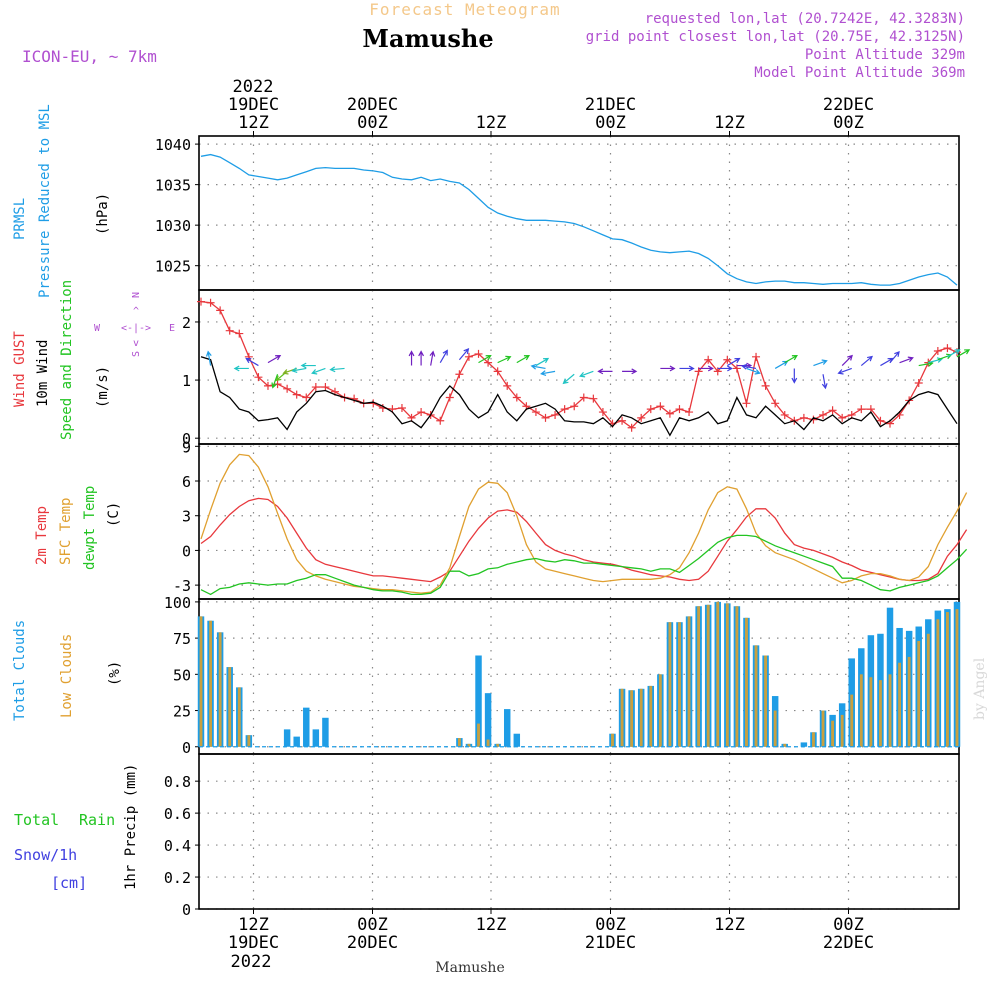 Image resolution: width=1000 pixels, height=1000 pixels. Describe the element at coordinates (491, 123) in the screenshot. I see `top-axis-time-2: 12Z` at that location.